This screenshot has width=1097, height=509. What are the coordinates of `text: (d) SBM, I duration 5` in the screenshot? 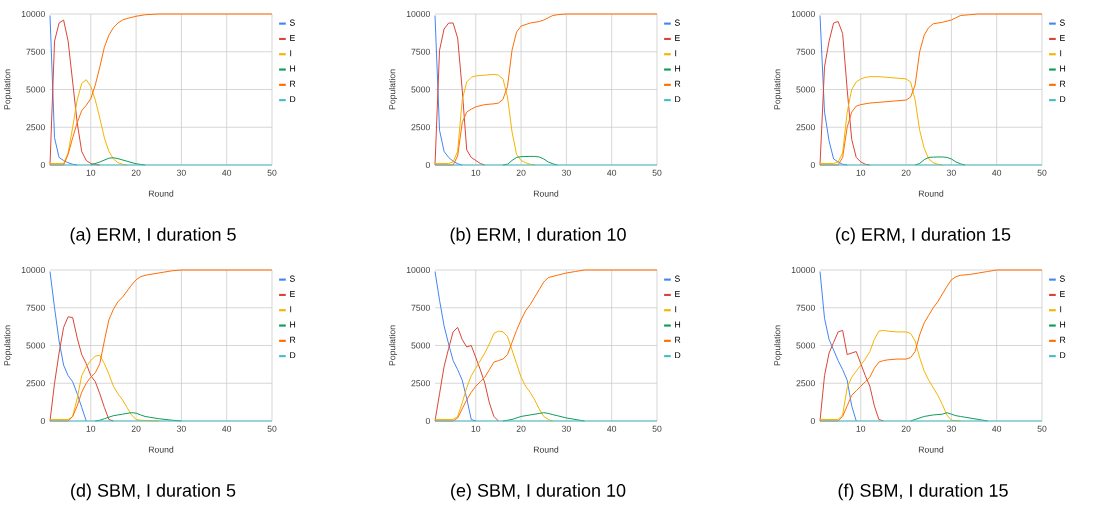 It's located at (153, 492).